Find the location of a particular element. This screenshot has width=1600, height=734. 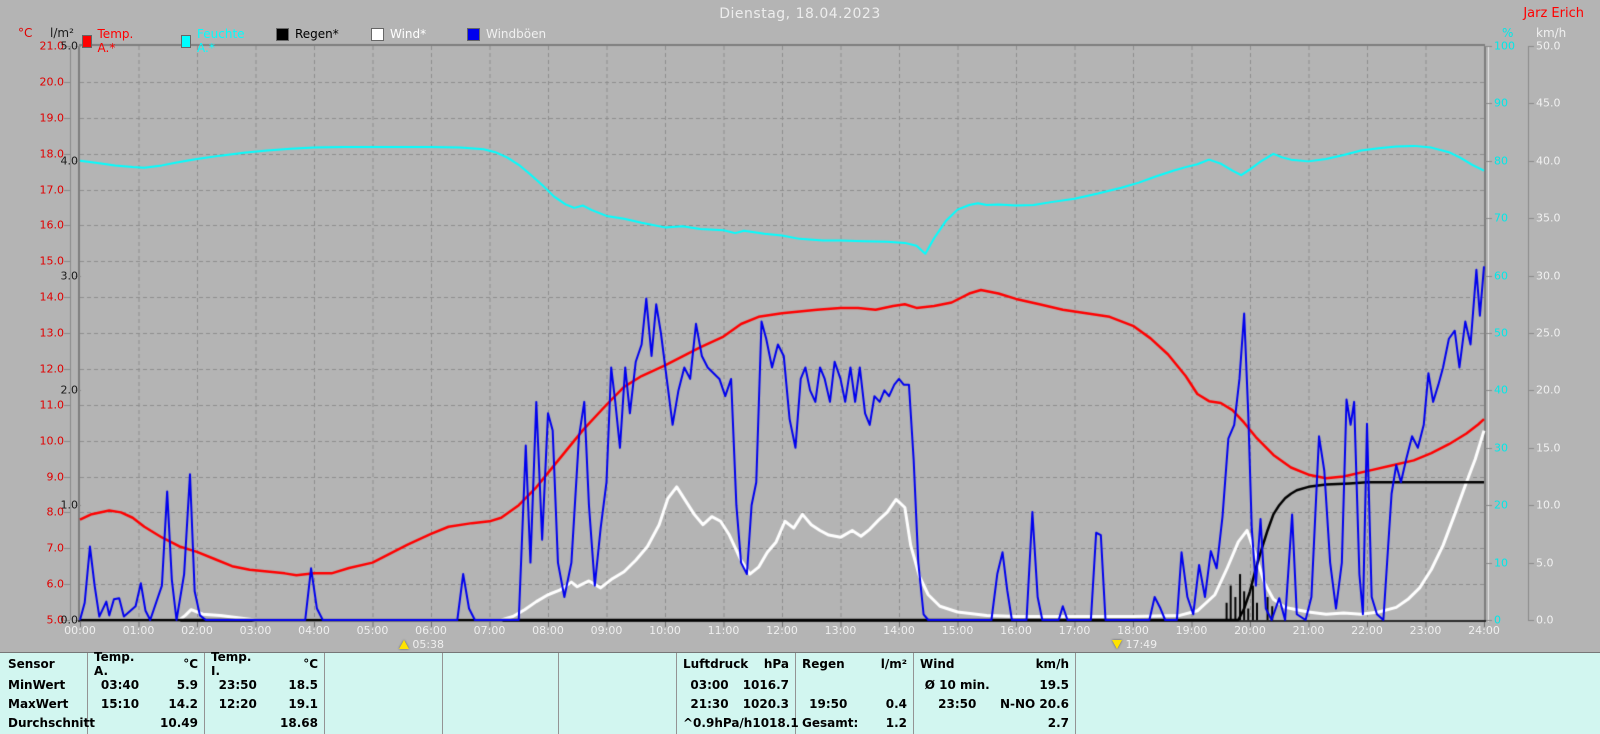

table-col-row-labels: Sensor MinWert MaxWert Durchschnitt is located at coordinates (48, 693).